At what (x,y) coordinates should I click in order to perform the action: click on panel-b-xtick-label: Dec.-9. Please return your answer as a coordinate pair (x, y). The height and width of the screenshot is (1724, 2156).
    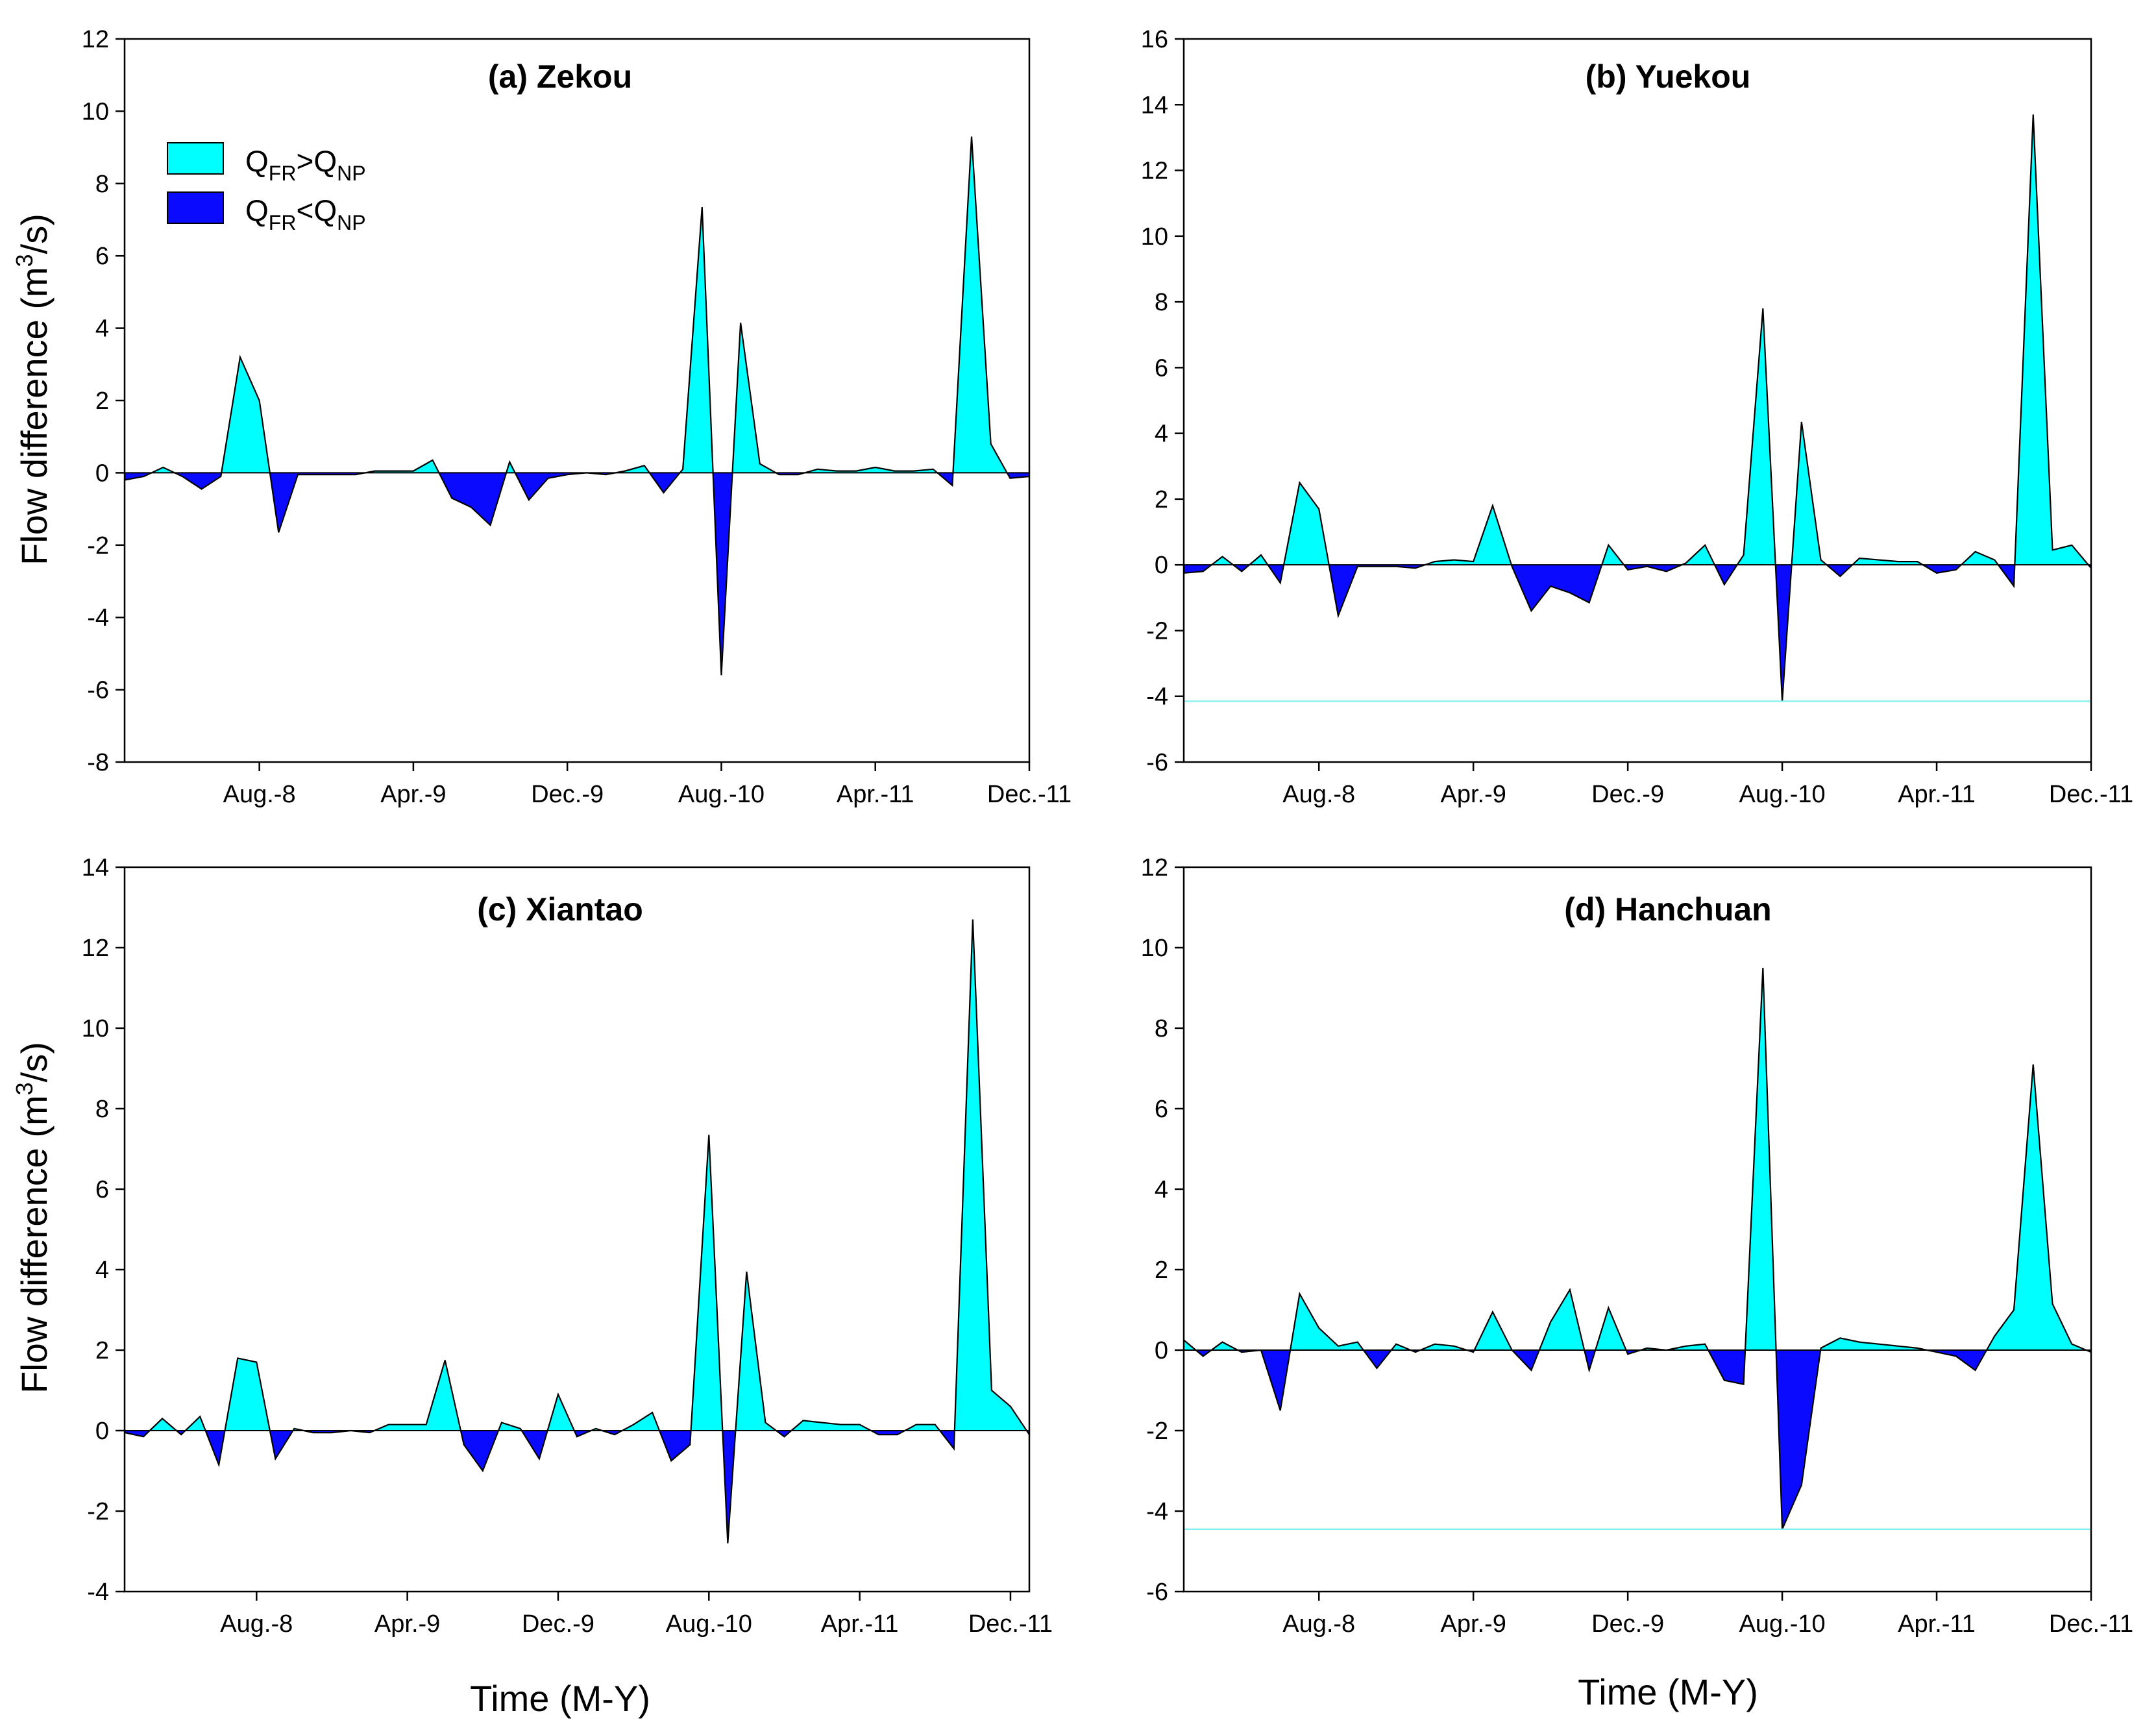
    Looking at the image, I should click on (1627, 794).